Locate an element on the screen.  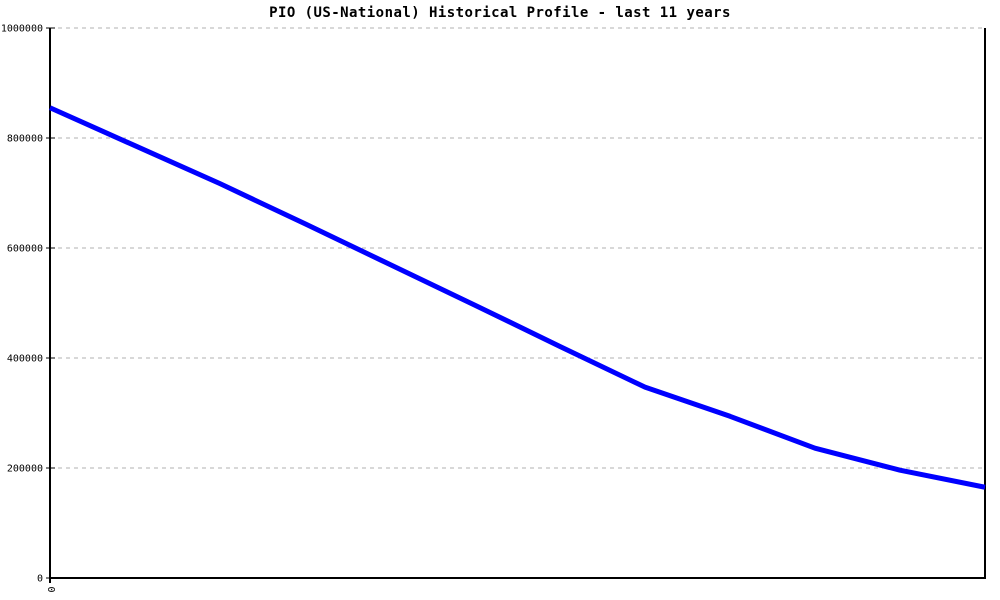
y-tick-label-1000000: 1000000 is located at coordinates (22, 29).